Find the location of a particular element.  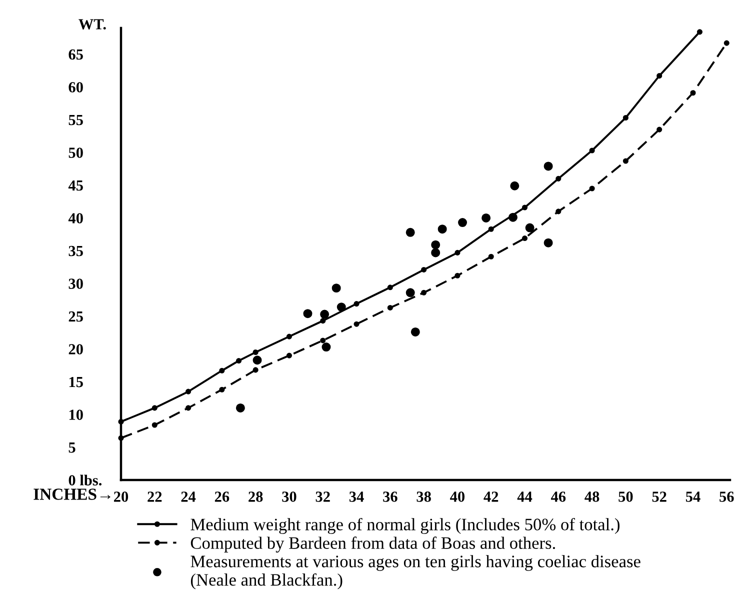

y-tick-label: 65 is located at coordinates (75, 54).